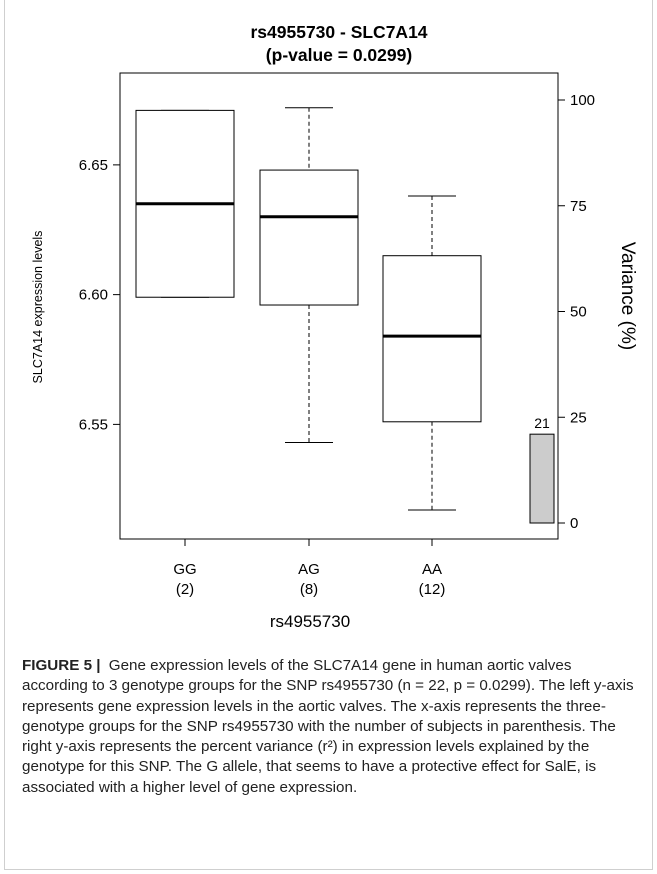 This screenshot has width=657, height=874. Describe the element at coordinates (432, 589) in the screenshot. I see `x-count-label-aa: (12)` at that location.